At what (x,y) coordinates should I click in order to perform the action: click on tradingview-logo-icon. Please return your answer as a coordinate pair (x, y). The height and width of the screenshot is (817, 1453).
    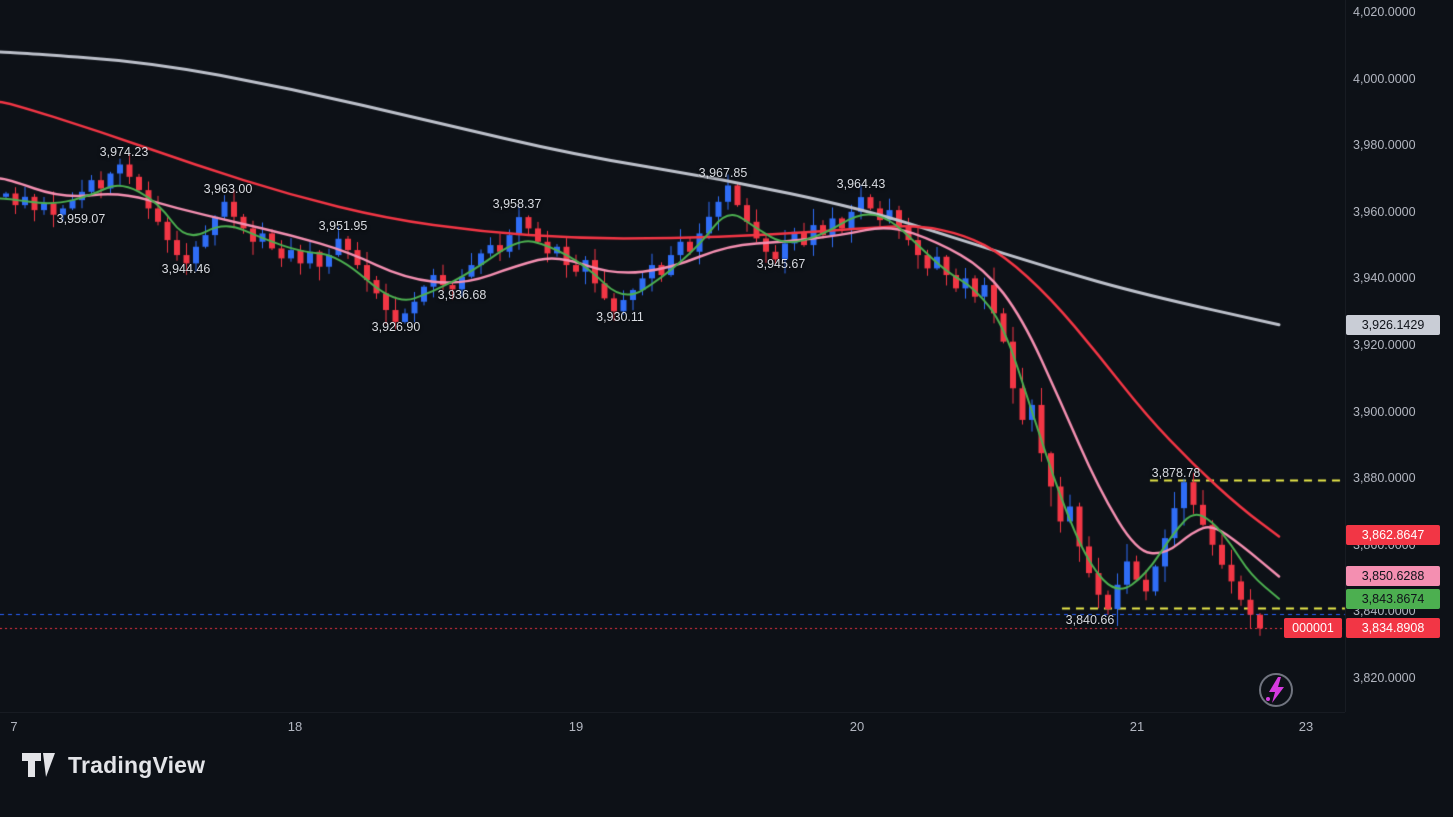
    Looking at the image, I should click on (38, 764).